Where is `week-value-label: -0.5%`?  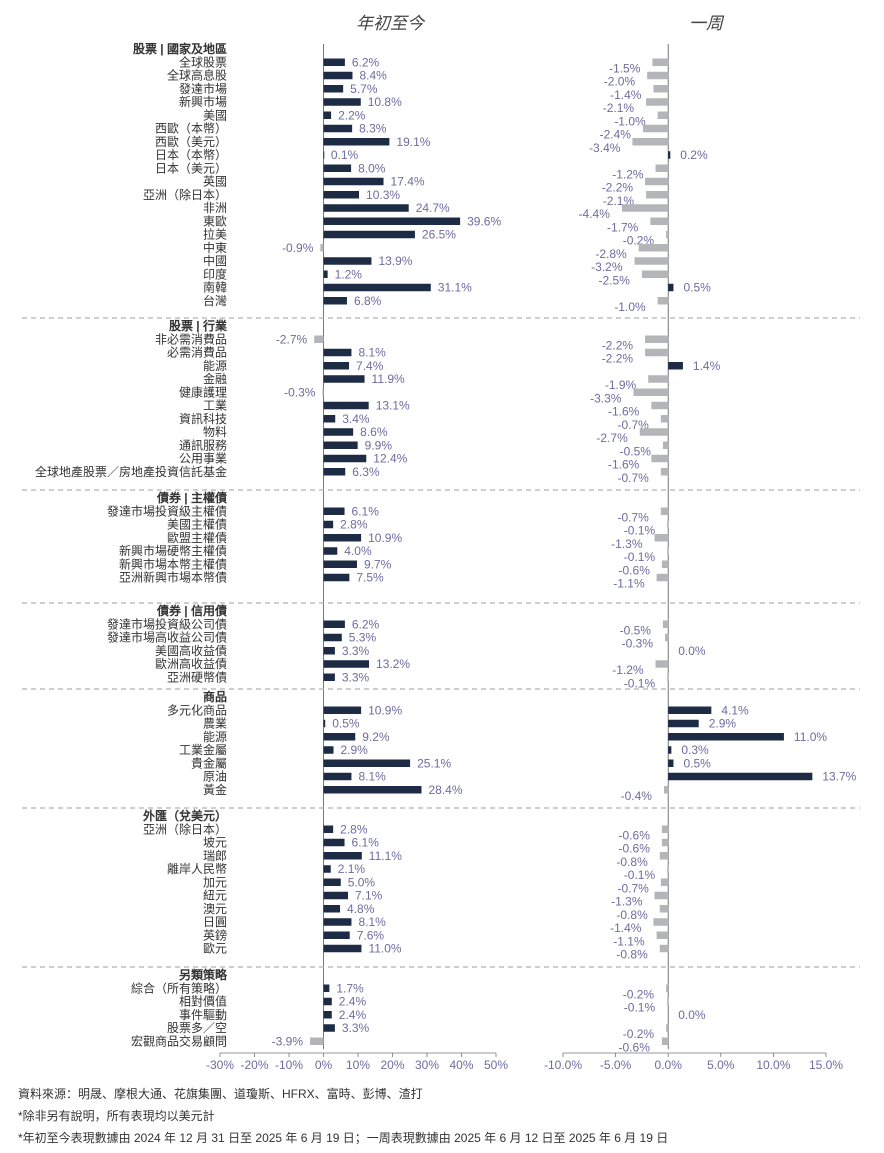
week-value-label: -0.5% is located at coordinates (636, 451).